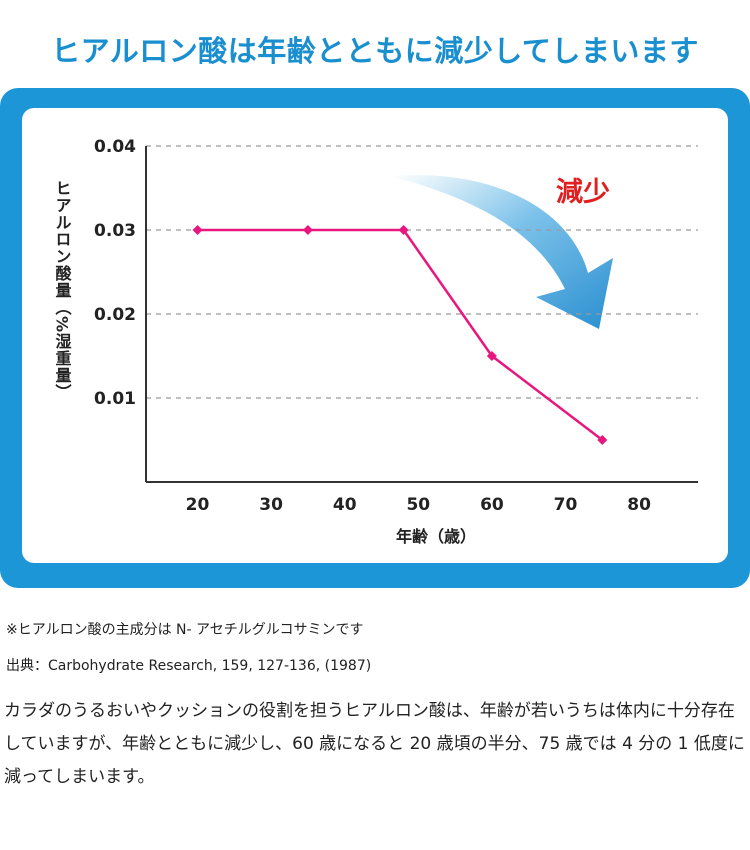 This screenshot has width=750, height=850. Describe the element at coordinates (400, 334) in the screenshot. I see `series-line` at that location.